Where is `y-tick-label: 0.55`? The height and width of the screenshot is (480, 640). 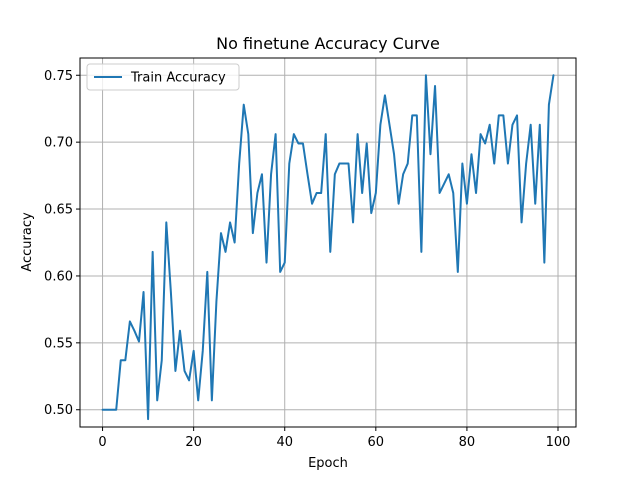
y-tick-label: 0.55 is located at coordinates (58, 343).